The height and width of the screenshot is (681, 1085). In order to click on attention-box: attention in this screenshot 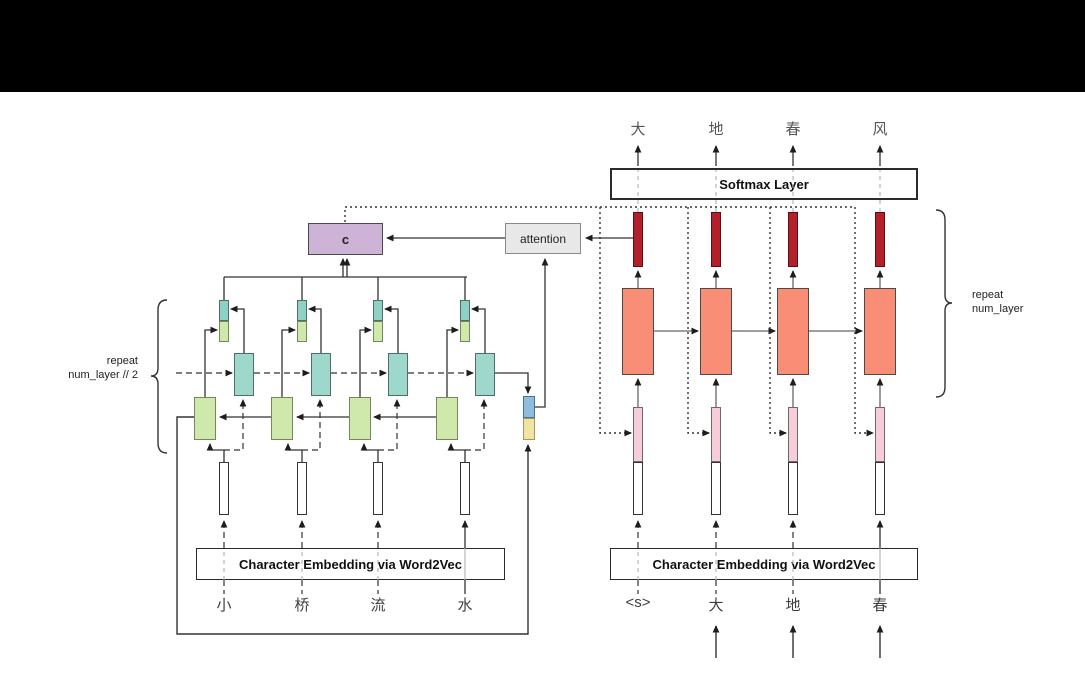, I will do `click(543, 238)`.